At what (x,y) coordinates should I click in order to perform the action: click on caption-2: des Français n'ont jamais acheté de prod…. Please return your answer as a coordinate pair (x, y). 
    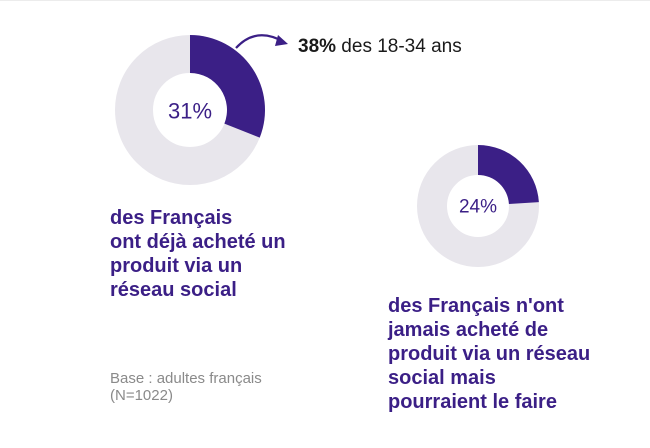
    Looking at the image, I should click on (513, 354).